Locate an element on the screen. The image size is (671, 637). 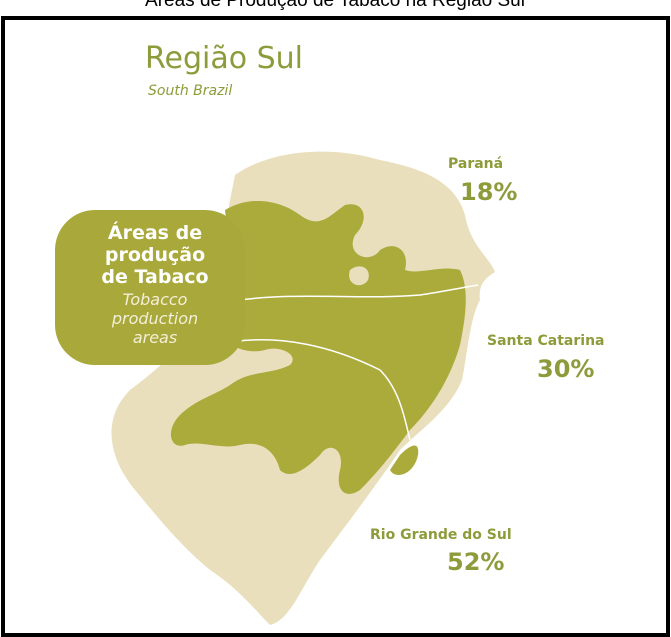
badge-line: produção is located at coordinates (155, 255).